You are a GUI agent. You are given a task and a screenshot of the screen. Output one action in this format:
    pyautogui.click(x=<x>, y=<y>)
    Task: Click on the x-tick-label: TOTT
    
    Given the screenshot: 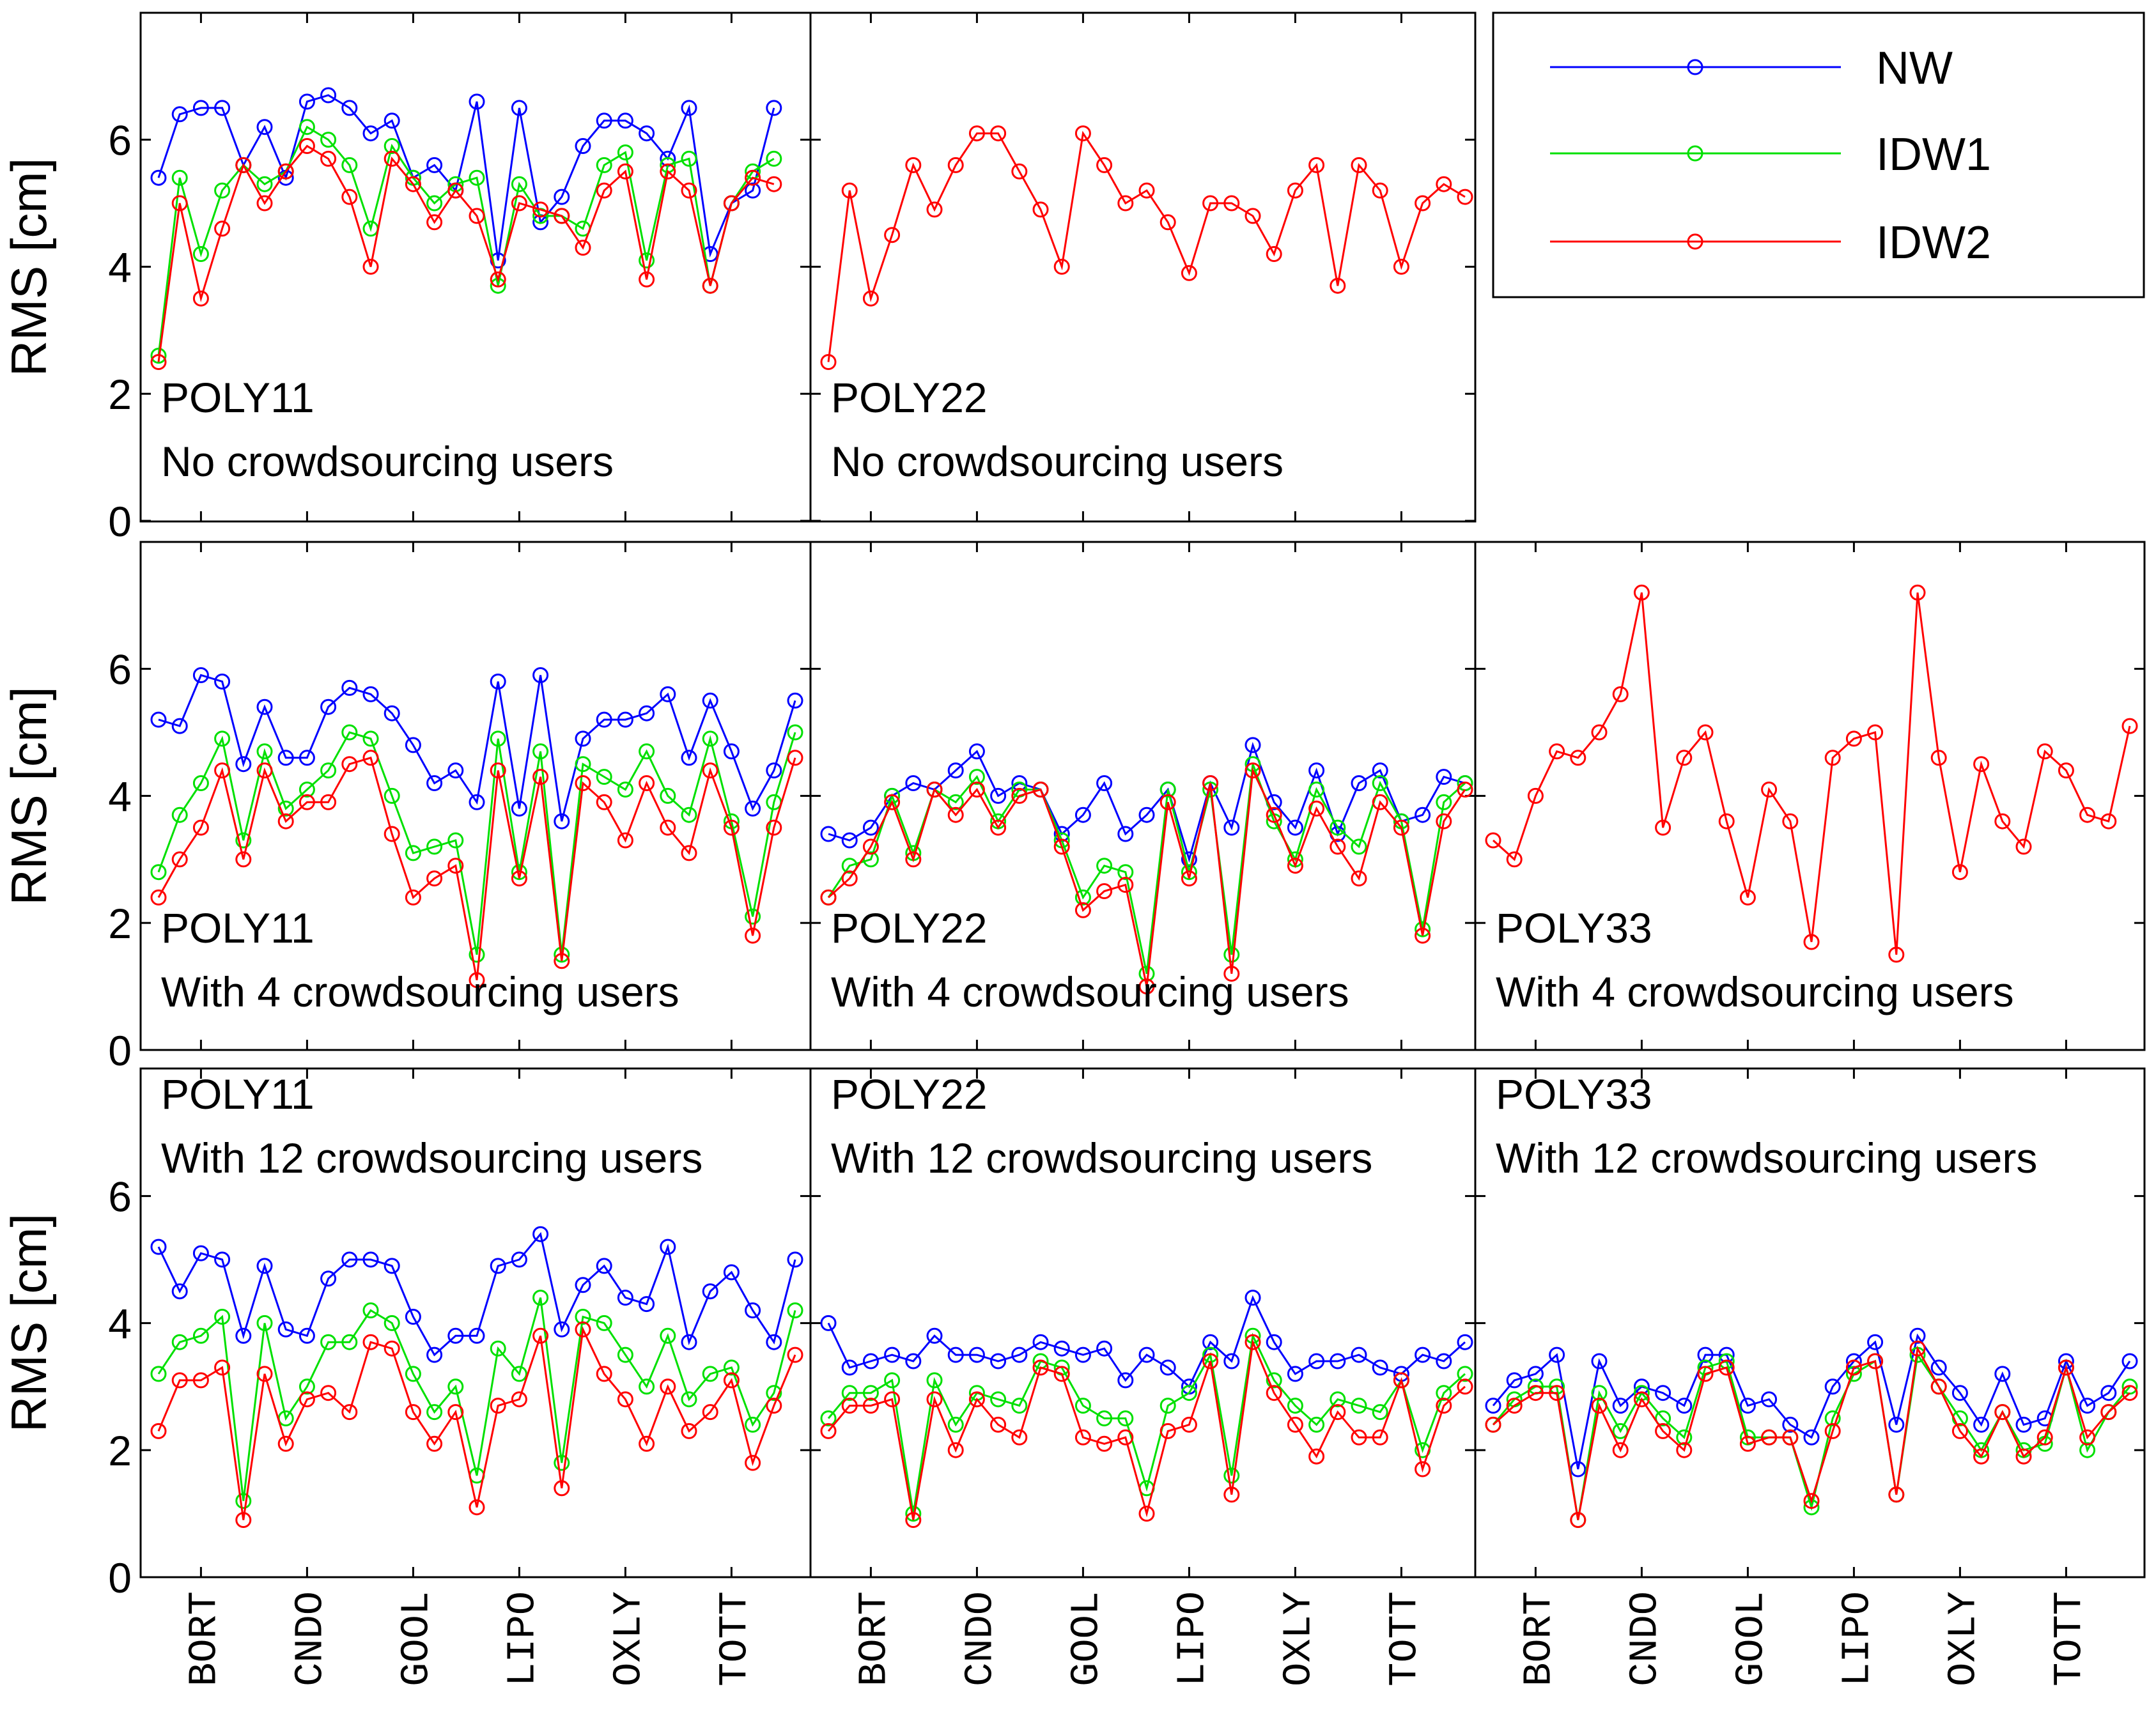 What is the action you would take?
    pyautogui.click(x=735, y=1639)
    